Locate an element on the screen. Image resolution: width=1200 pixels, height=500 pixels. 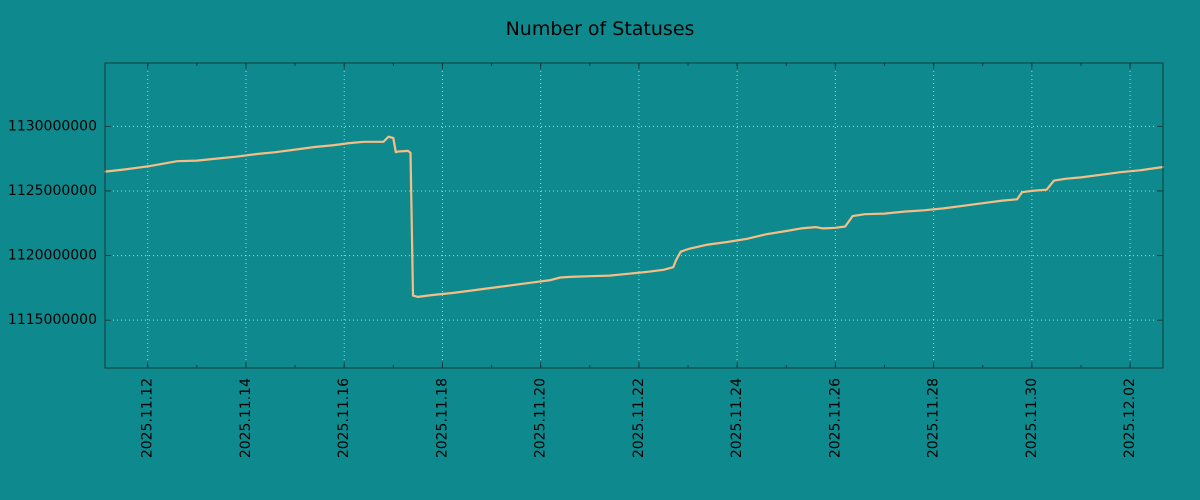
x-tick-label: 2025.11.30 is located at coordinates (1032, 418).